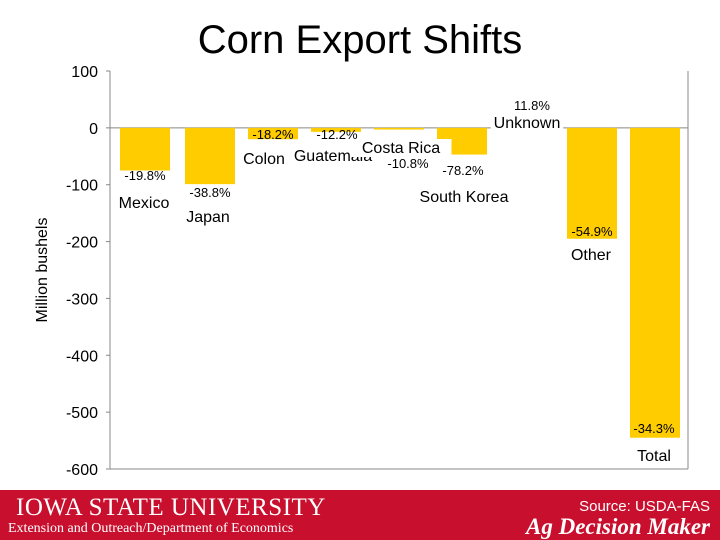  What do you see at coordinates (337, 134) in the screenshot?
I see `data-label: -12.2%` at bounding box center [337, 134].